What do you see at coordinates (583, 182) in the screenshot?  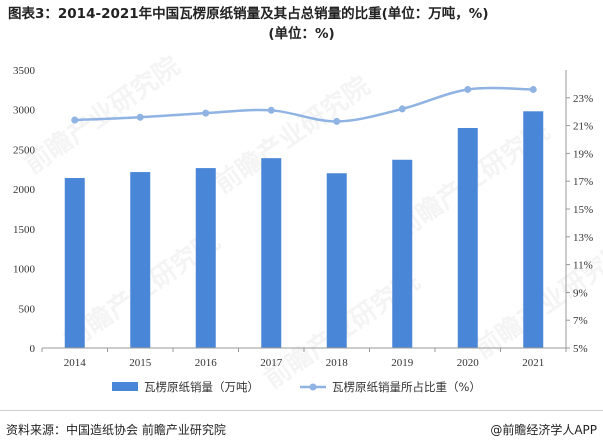 I see `y-right-tick-label: 17%` at bounding box center [583, 182].